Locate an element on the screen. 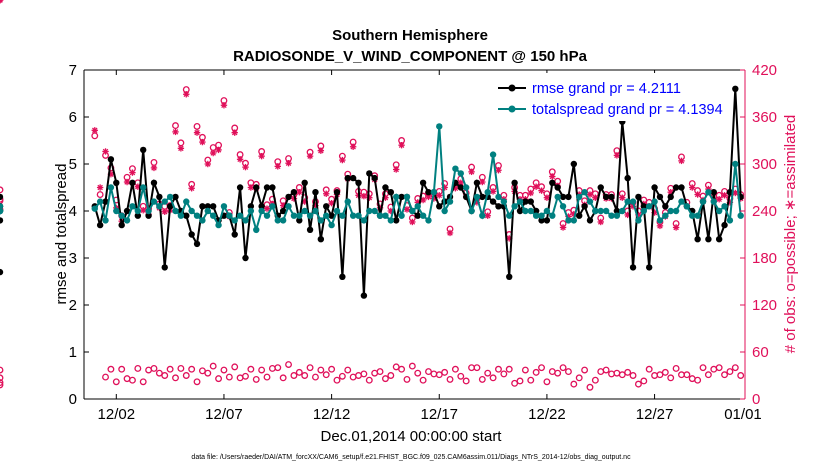 The image size is (830, 470). x-tick-label: 12/12 is located at coordinates (332, 414).